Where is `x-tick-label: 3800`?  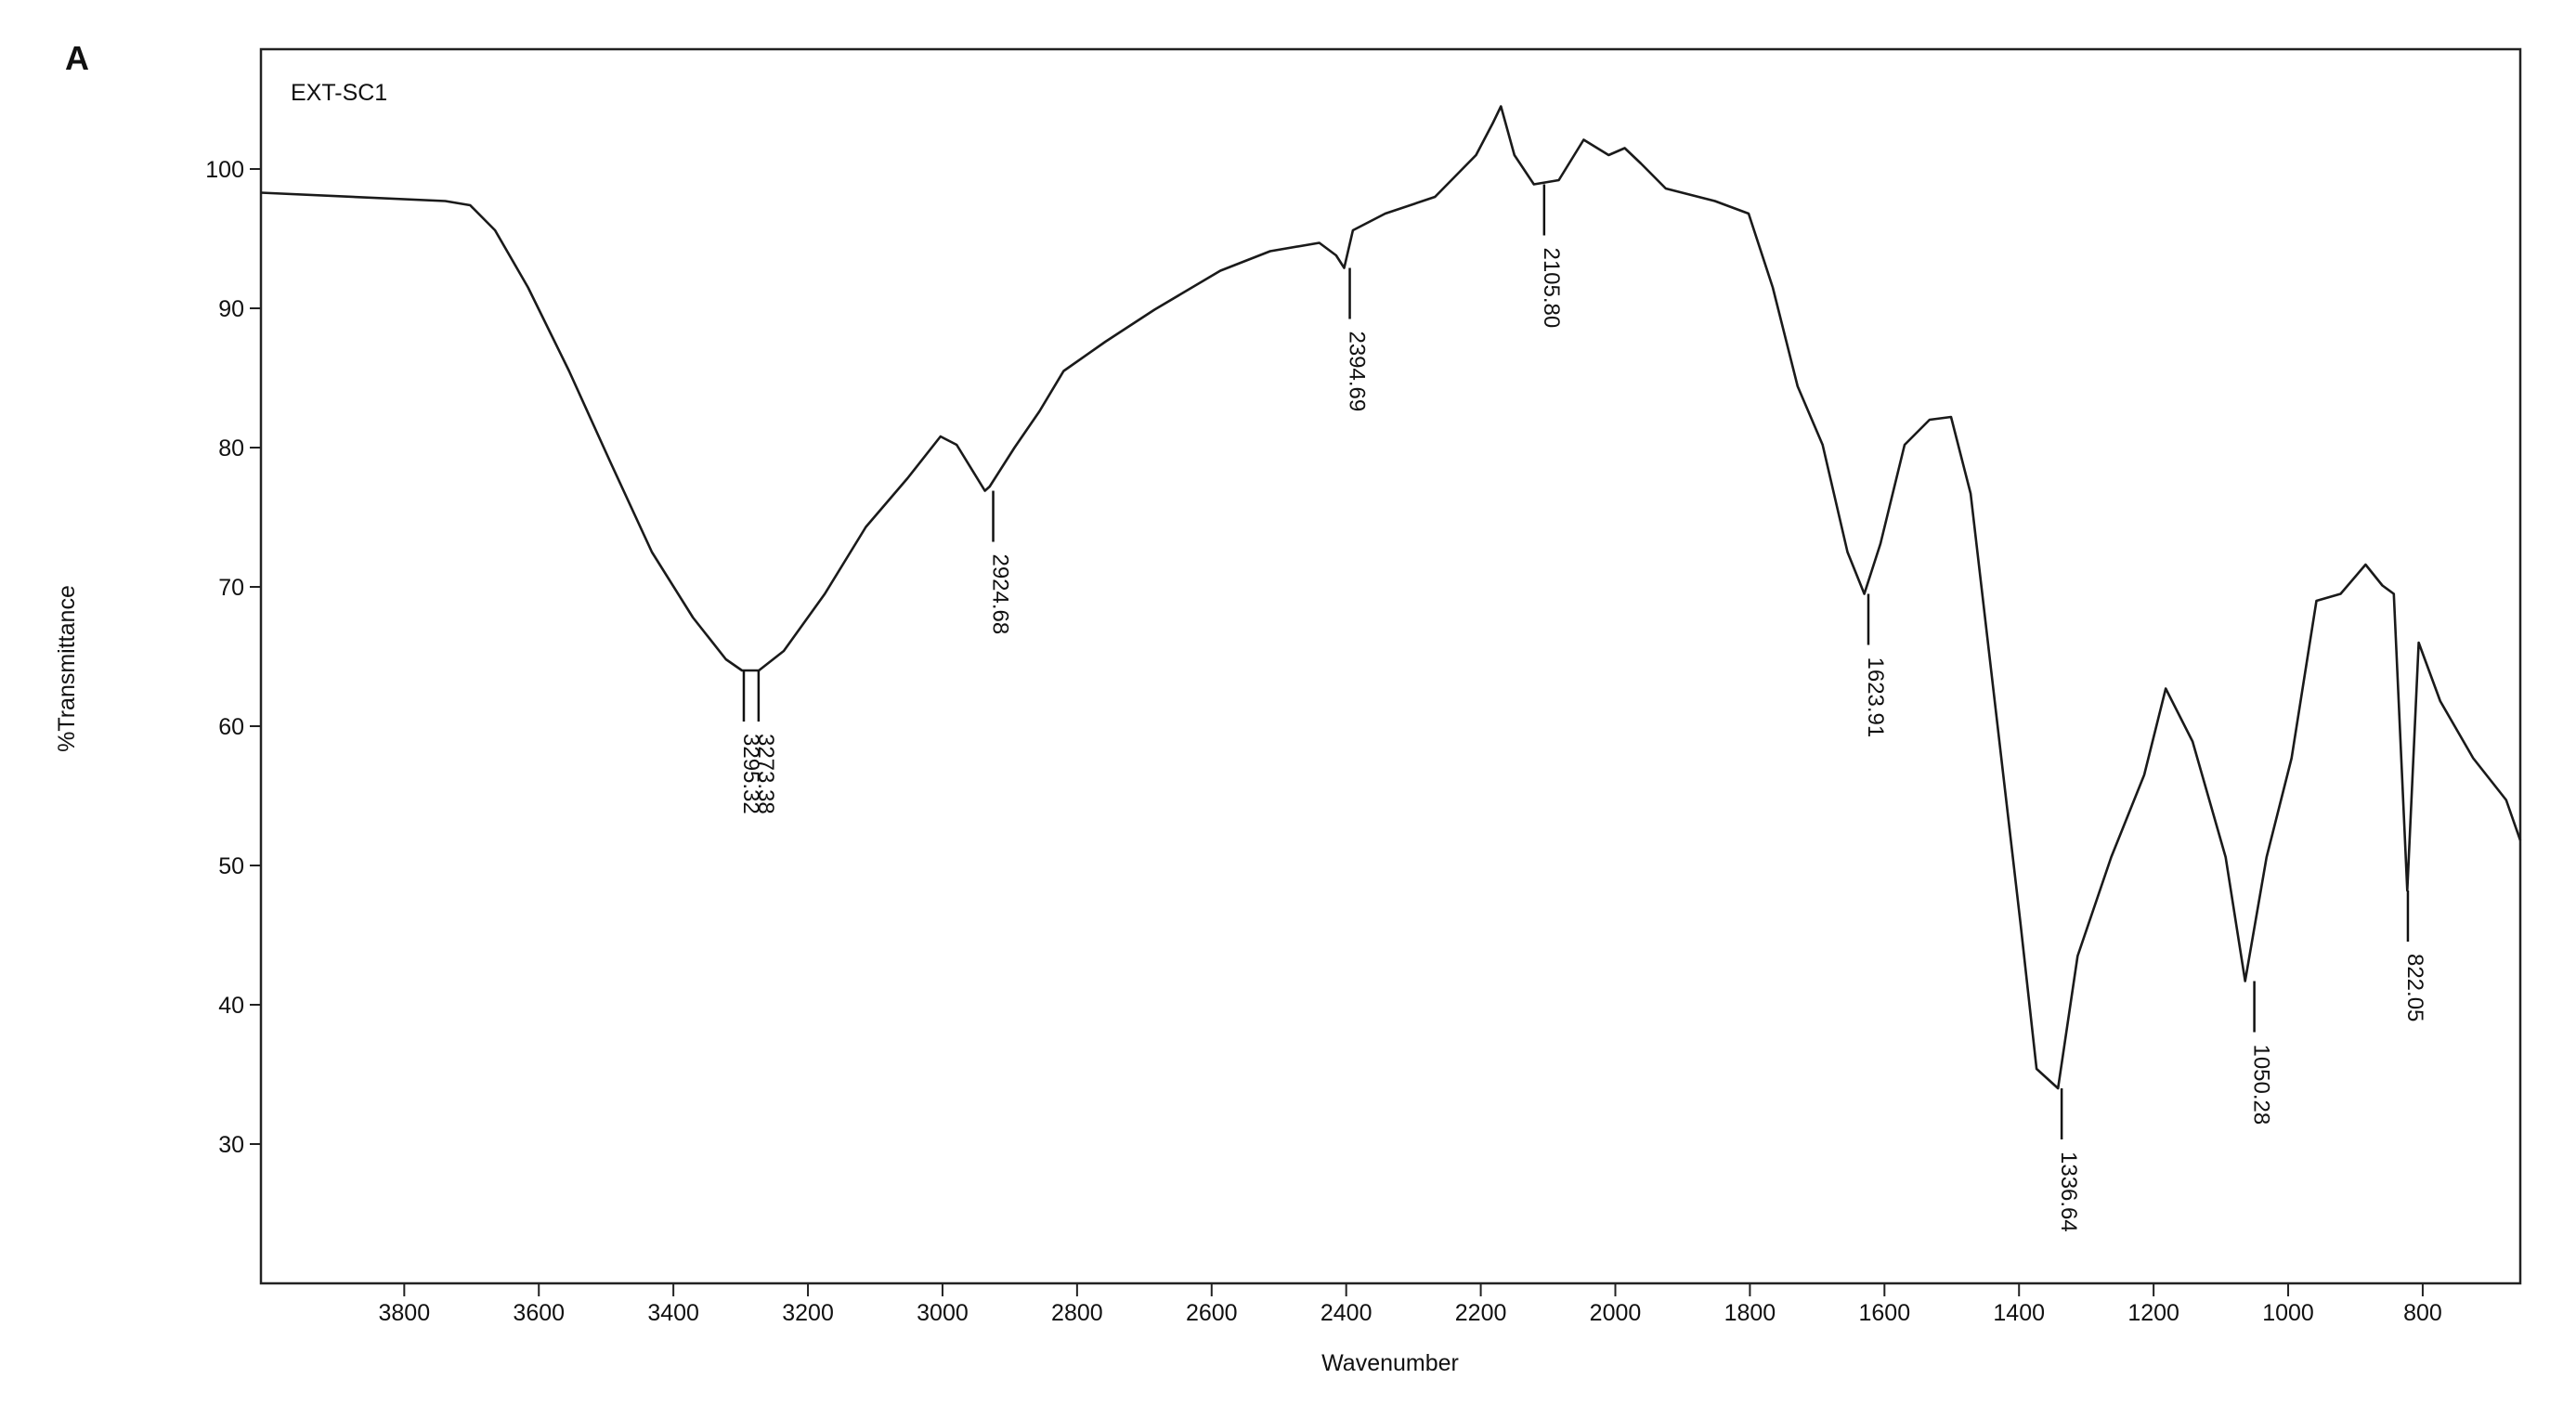 x-tick-label: 3800 is located at coordinates (405, 1313).